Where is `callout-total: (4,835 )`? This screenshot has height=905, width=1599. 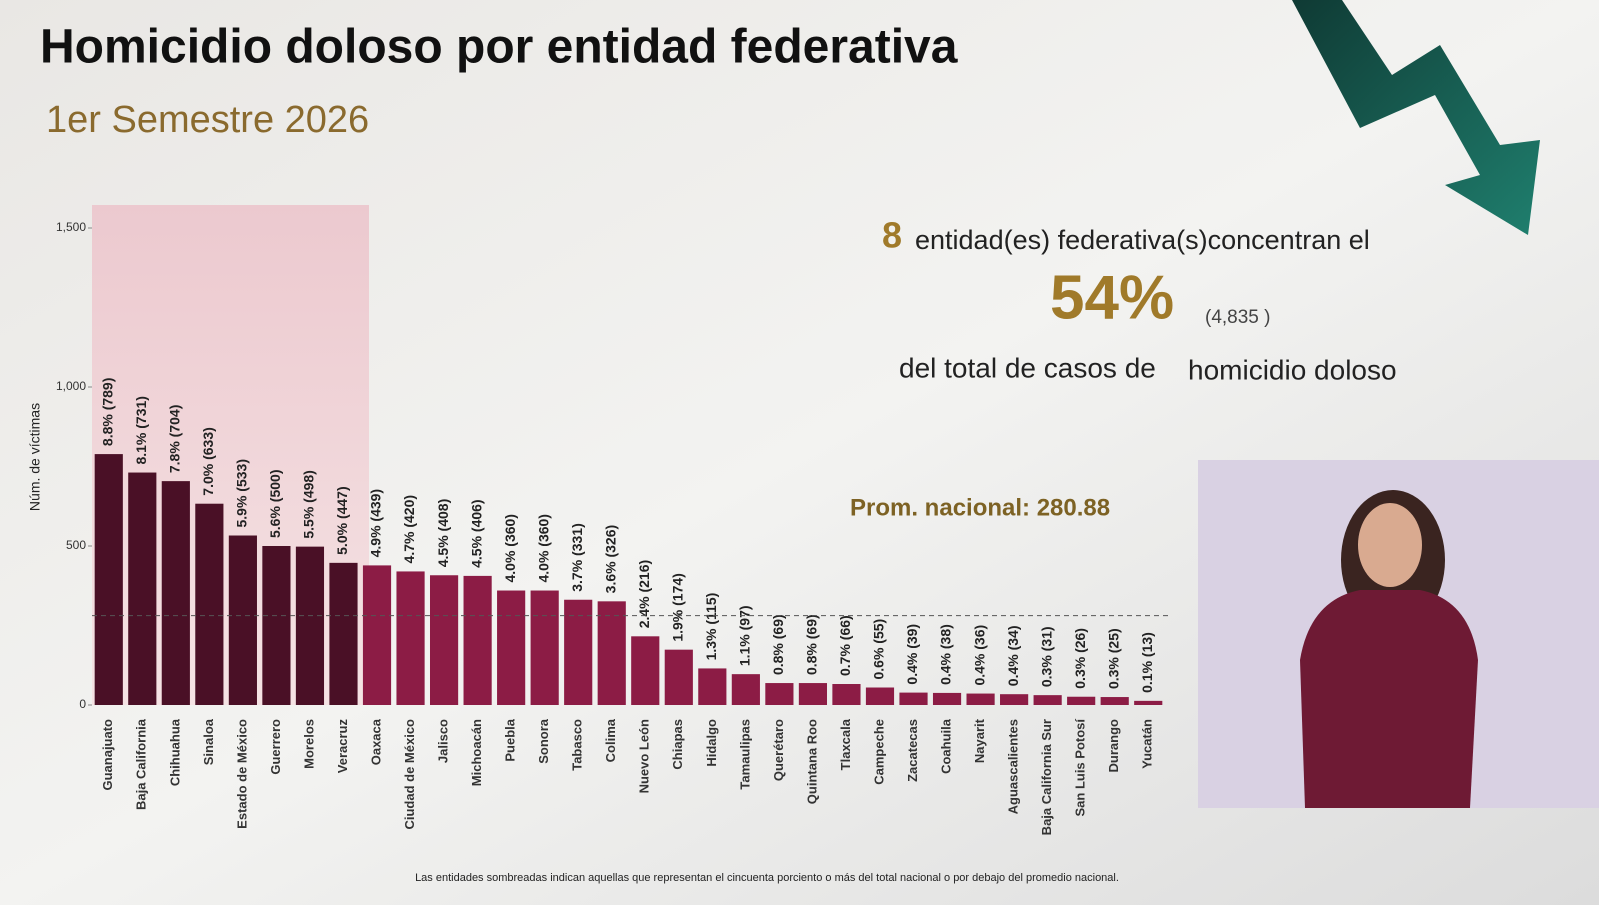 callout-total: (4,835 ) is located at coordinates (1237, 317).